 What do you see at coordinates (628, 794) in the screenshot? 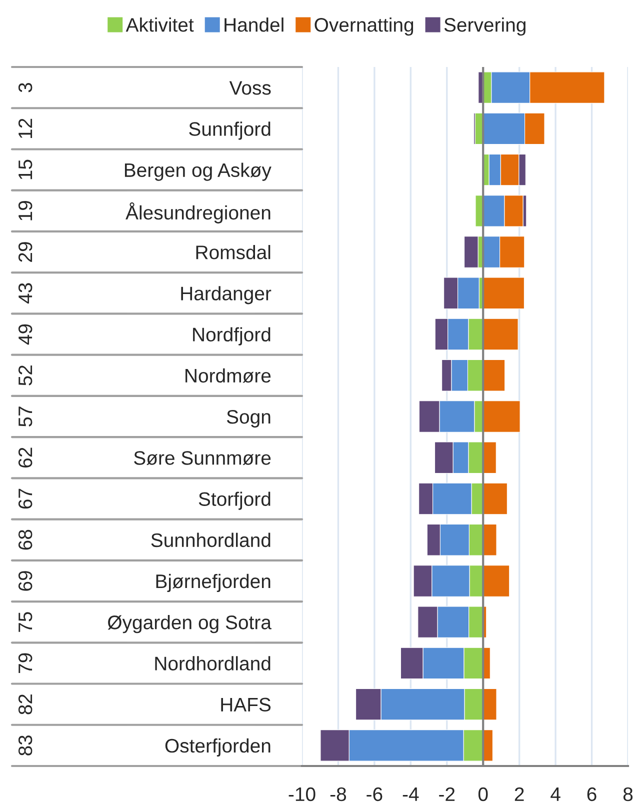
I see `x-tick-label: 8` at bounding box center [628, 794].